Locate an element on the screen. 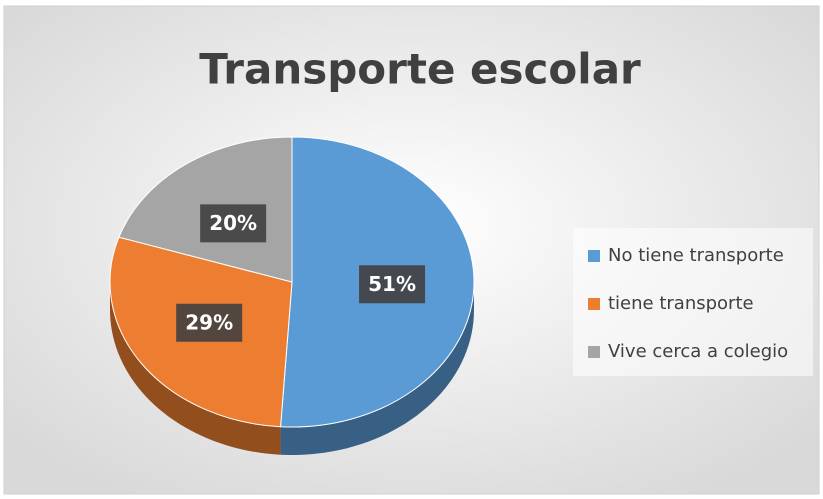  legend-label: No tiene transporte is located at coordinates (696, 255).